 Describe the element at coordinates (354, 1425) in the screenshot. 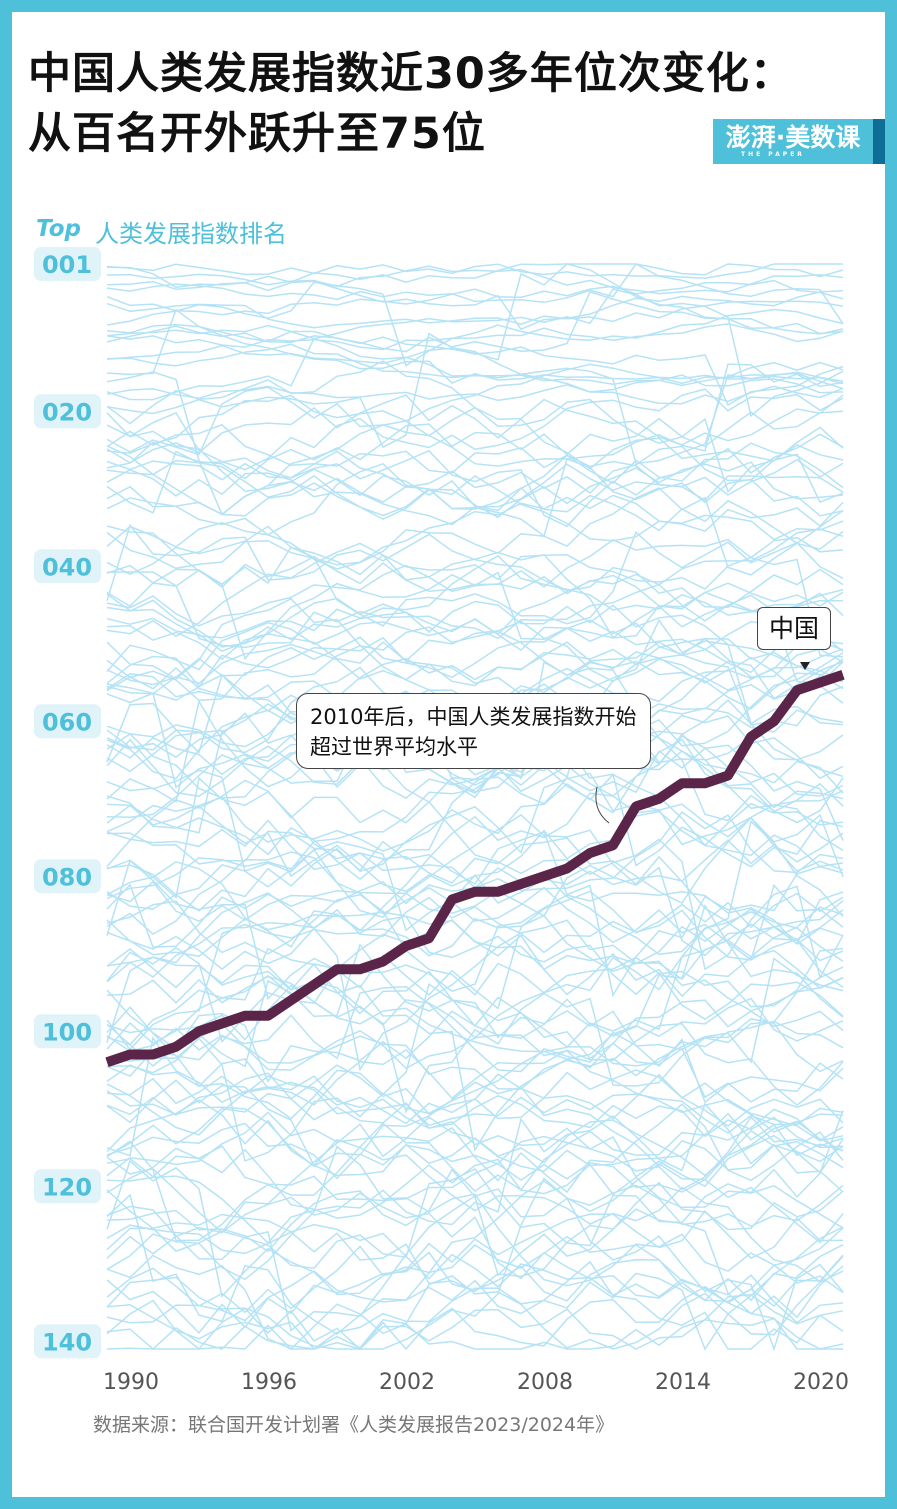

I see `source-note: 数据来源：联合国开发计划署《人类发展报告2023/2024年》` at that location.